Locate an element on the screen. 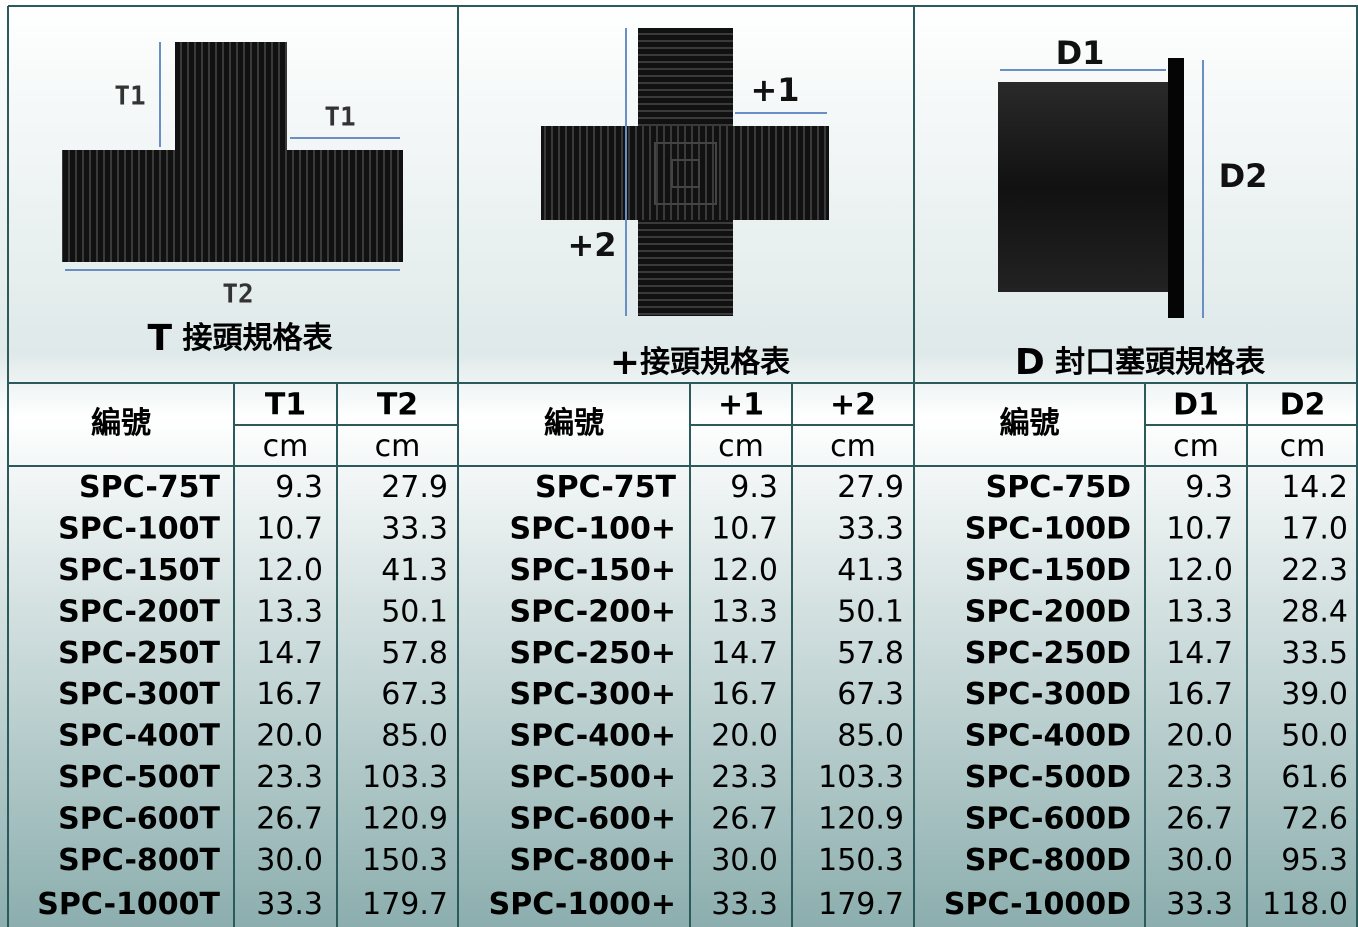 This screenshot has width=1358, height=927. header-col: T2 is located at coordinates (397, 405).